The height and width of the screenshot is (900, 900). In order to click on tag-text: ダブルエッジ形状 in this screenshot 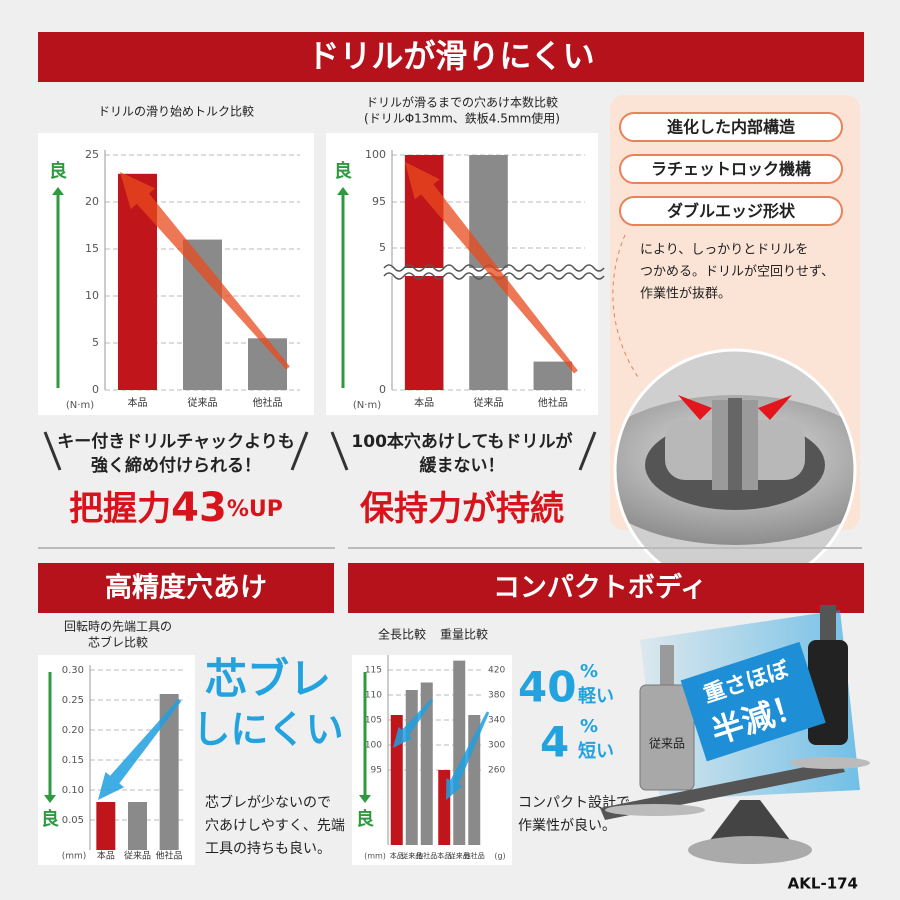, I will do `click(731, 211)`.